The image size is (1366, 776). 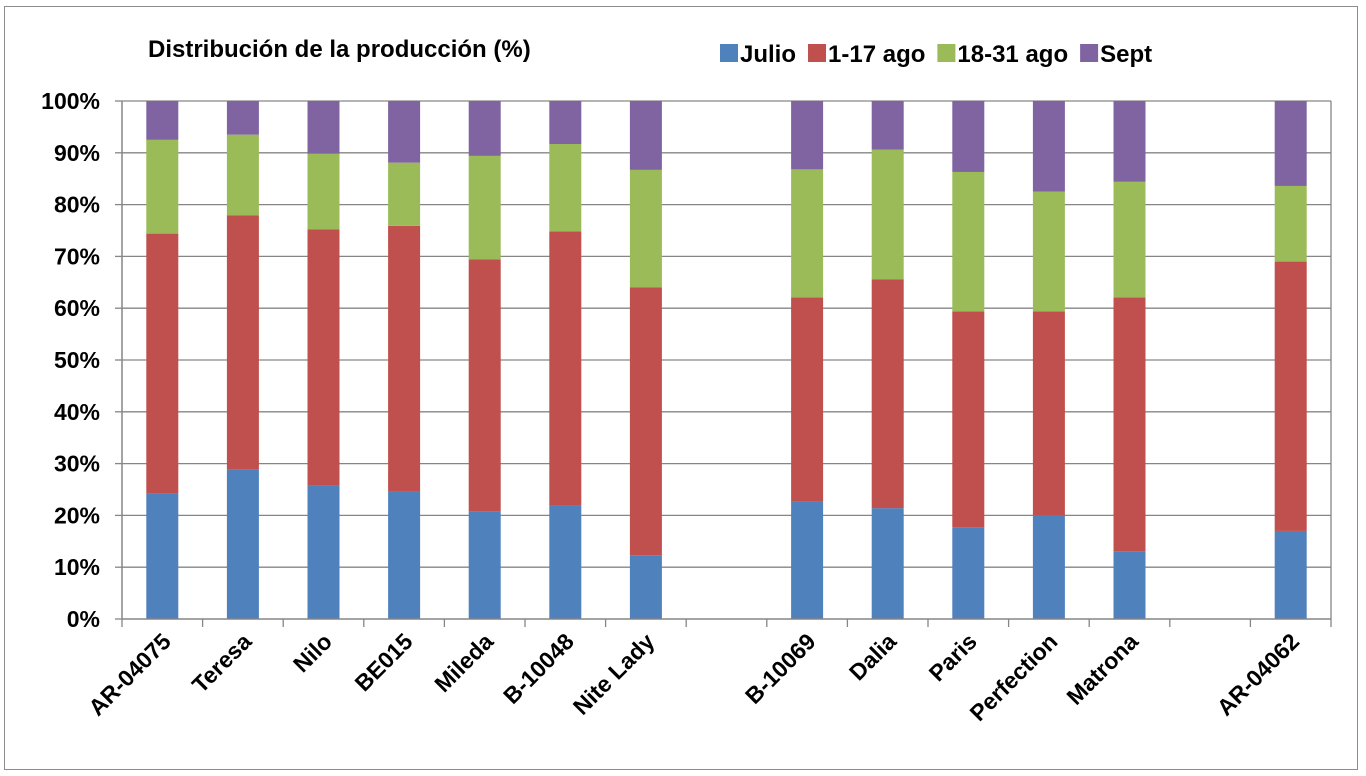 What do you see at coordinates (77, 360) in the screenshot?
I see `y-tick-label: 50%` at bounding box center [77, 360].